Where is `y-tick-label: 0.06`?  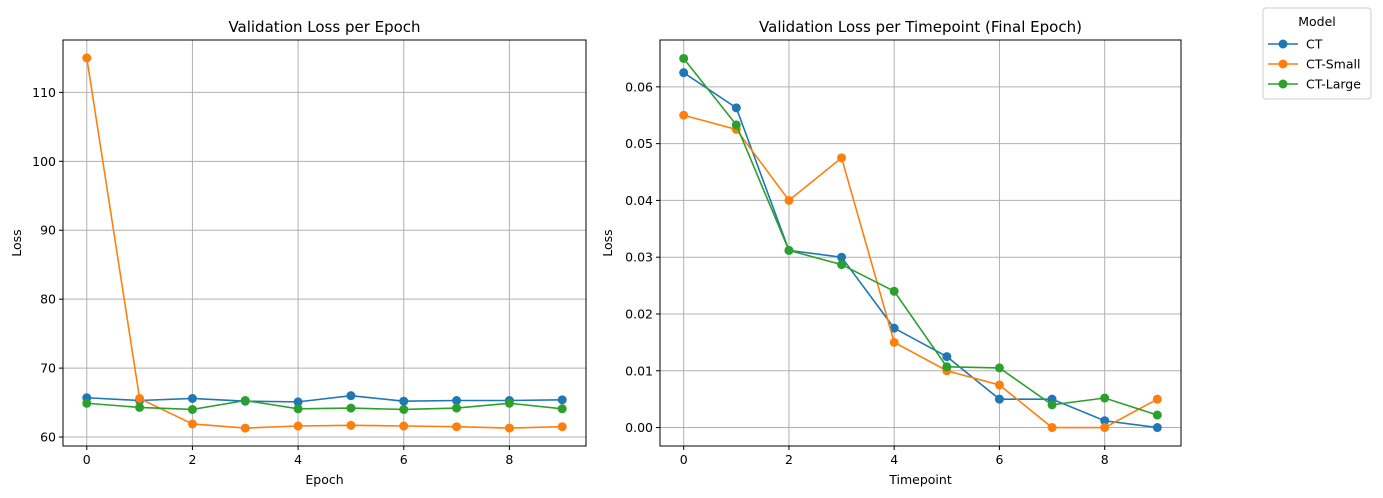 y-tick-label: 0.06 is located at coordinates (639, 86).